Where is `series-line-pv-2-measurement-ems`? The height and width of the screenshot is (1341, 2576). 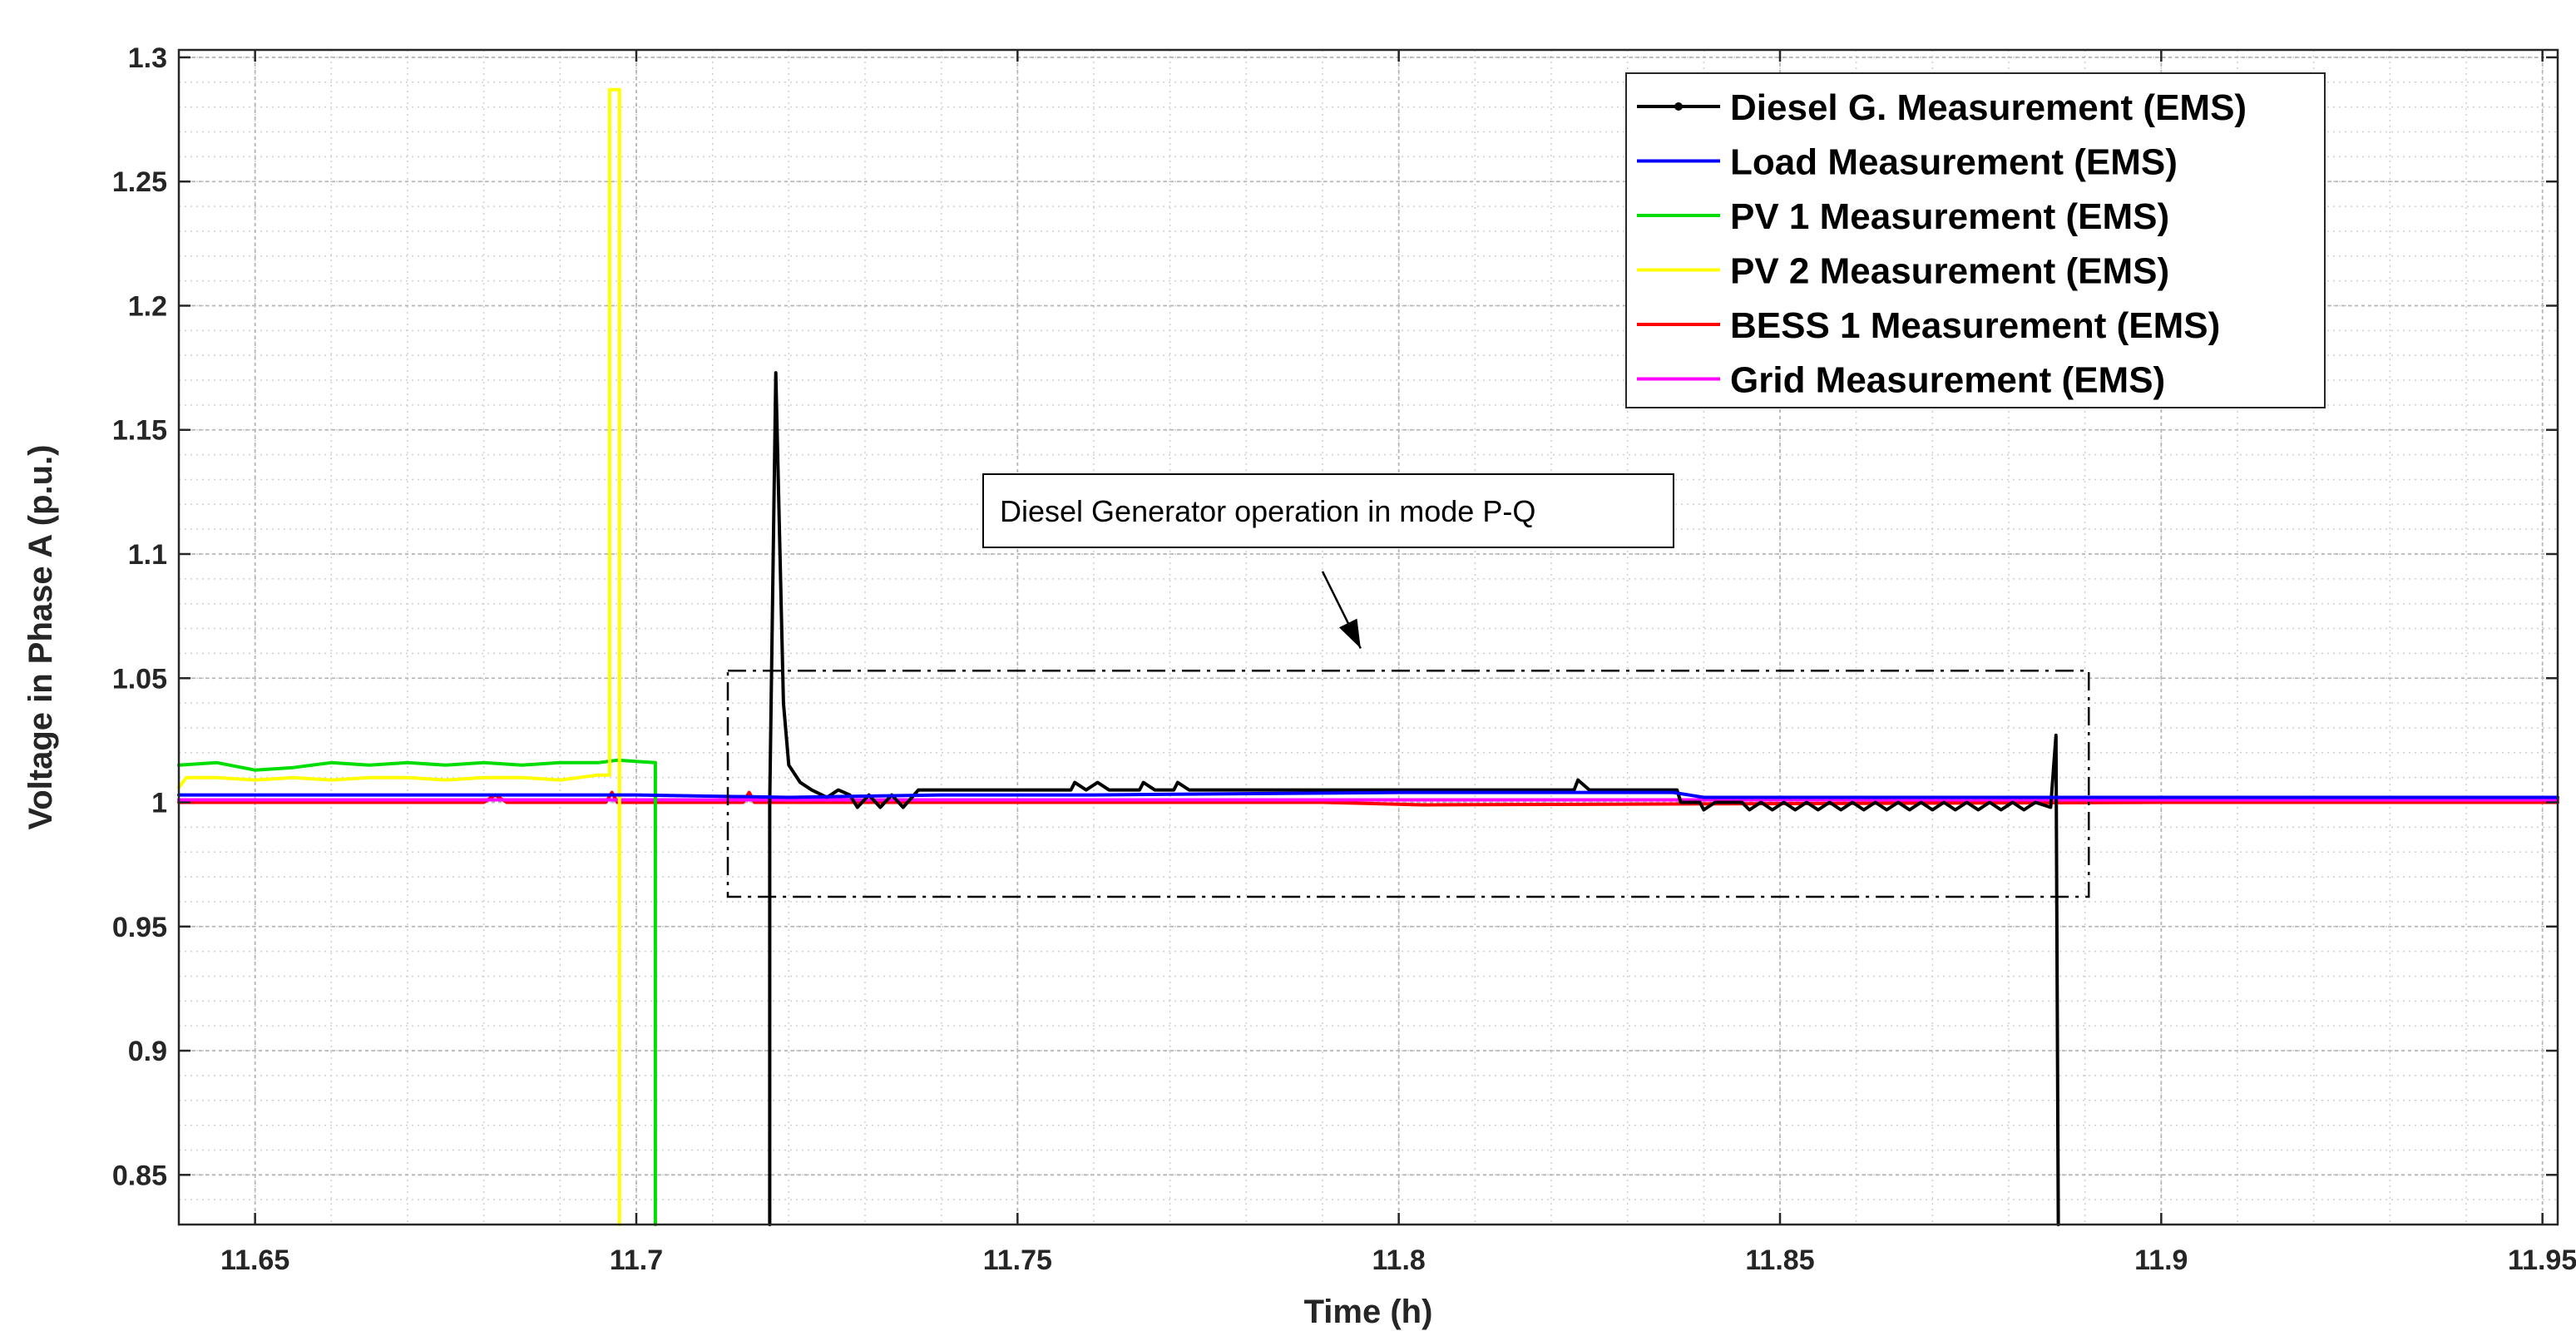
series-line-pv-2-measurement-ems is located at coordinates (399, 656).